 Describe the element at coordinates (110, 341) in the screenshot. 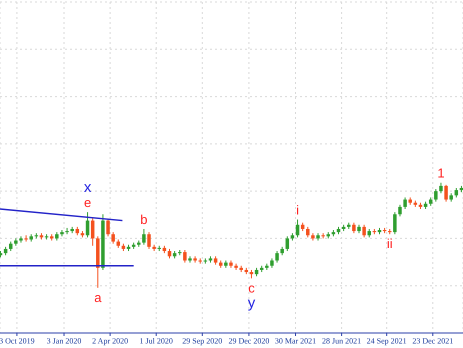

I see `x-tick-label: 2 Apr 2020` at that location.